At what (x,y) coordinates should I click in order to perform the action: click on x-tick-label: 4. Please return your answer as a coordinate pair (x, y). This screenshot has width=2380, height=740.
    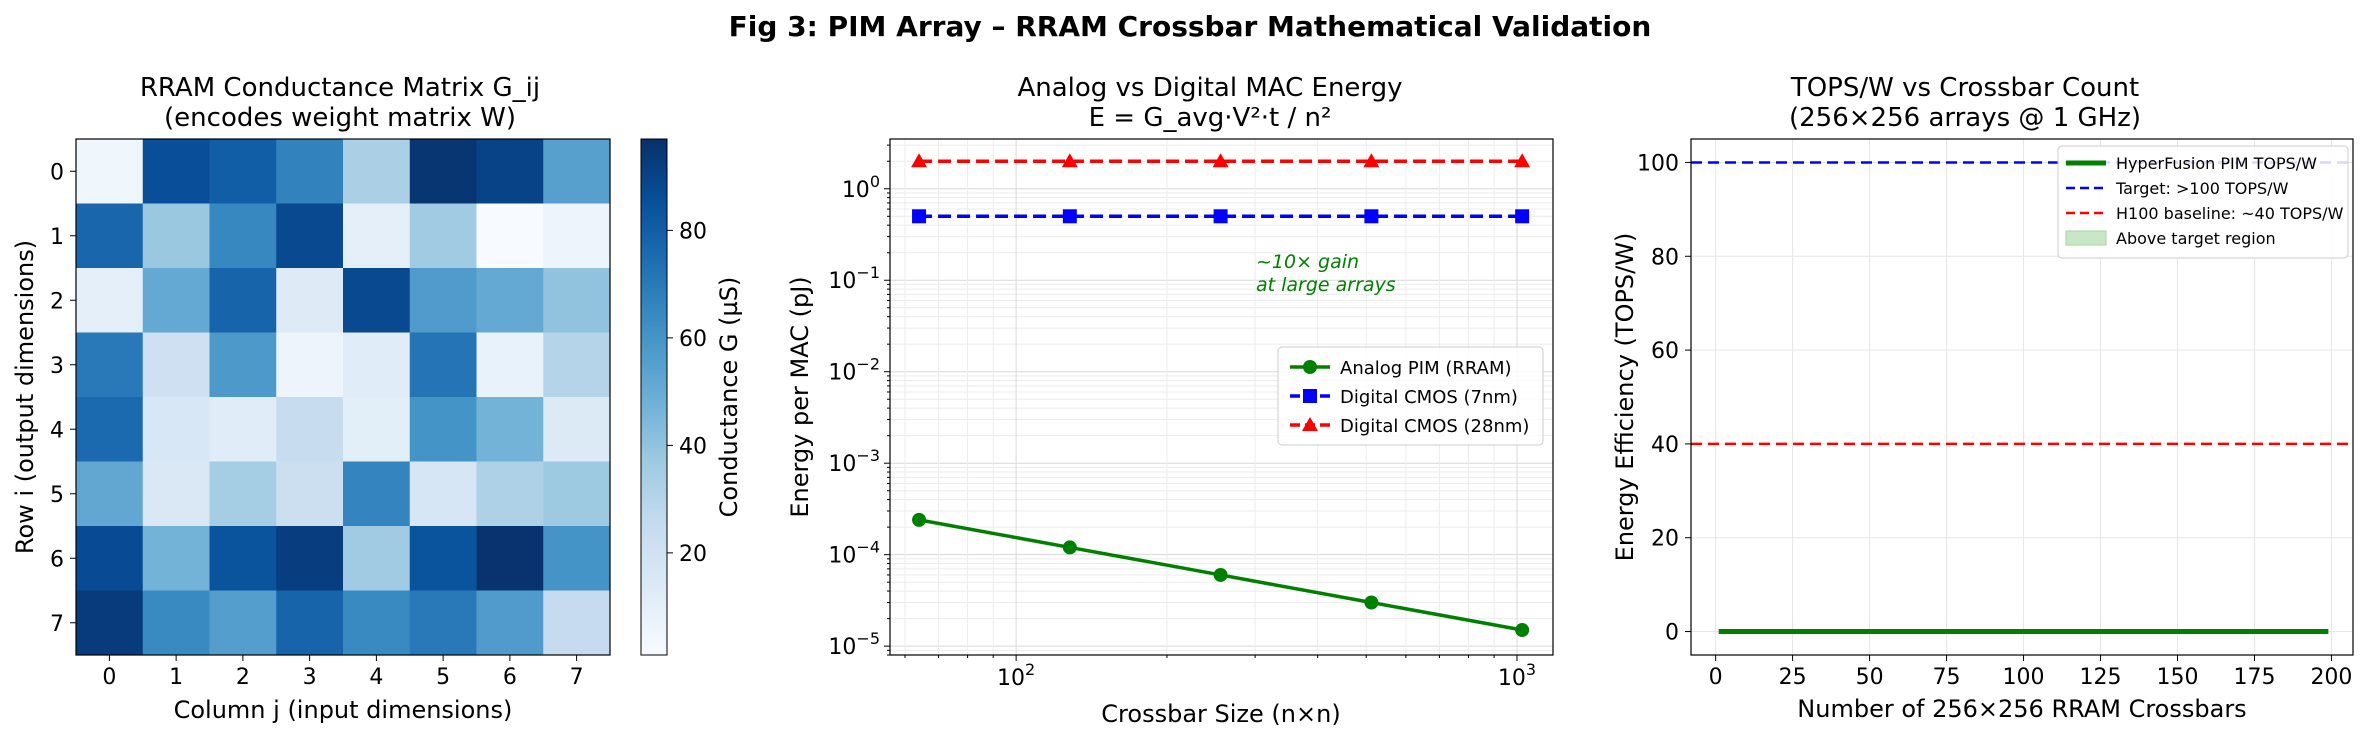
    Looking at the image, I should click on (376, 677).